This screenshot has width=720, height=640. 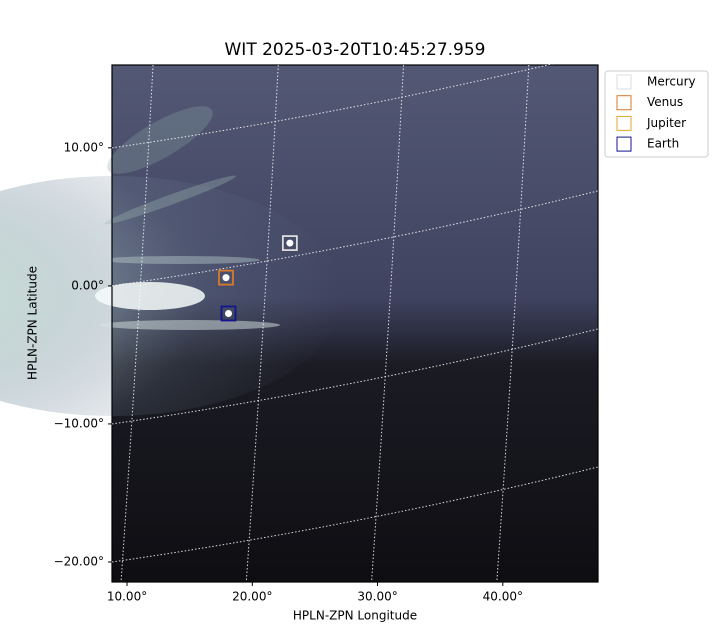 I want to click on y-tick-label: 10.00°, so click(x=84, y=147).